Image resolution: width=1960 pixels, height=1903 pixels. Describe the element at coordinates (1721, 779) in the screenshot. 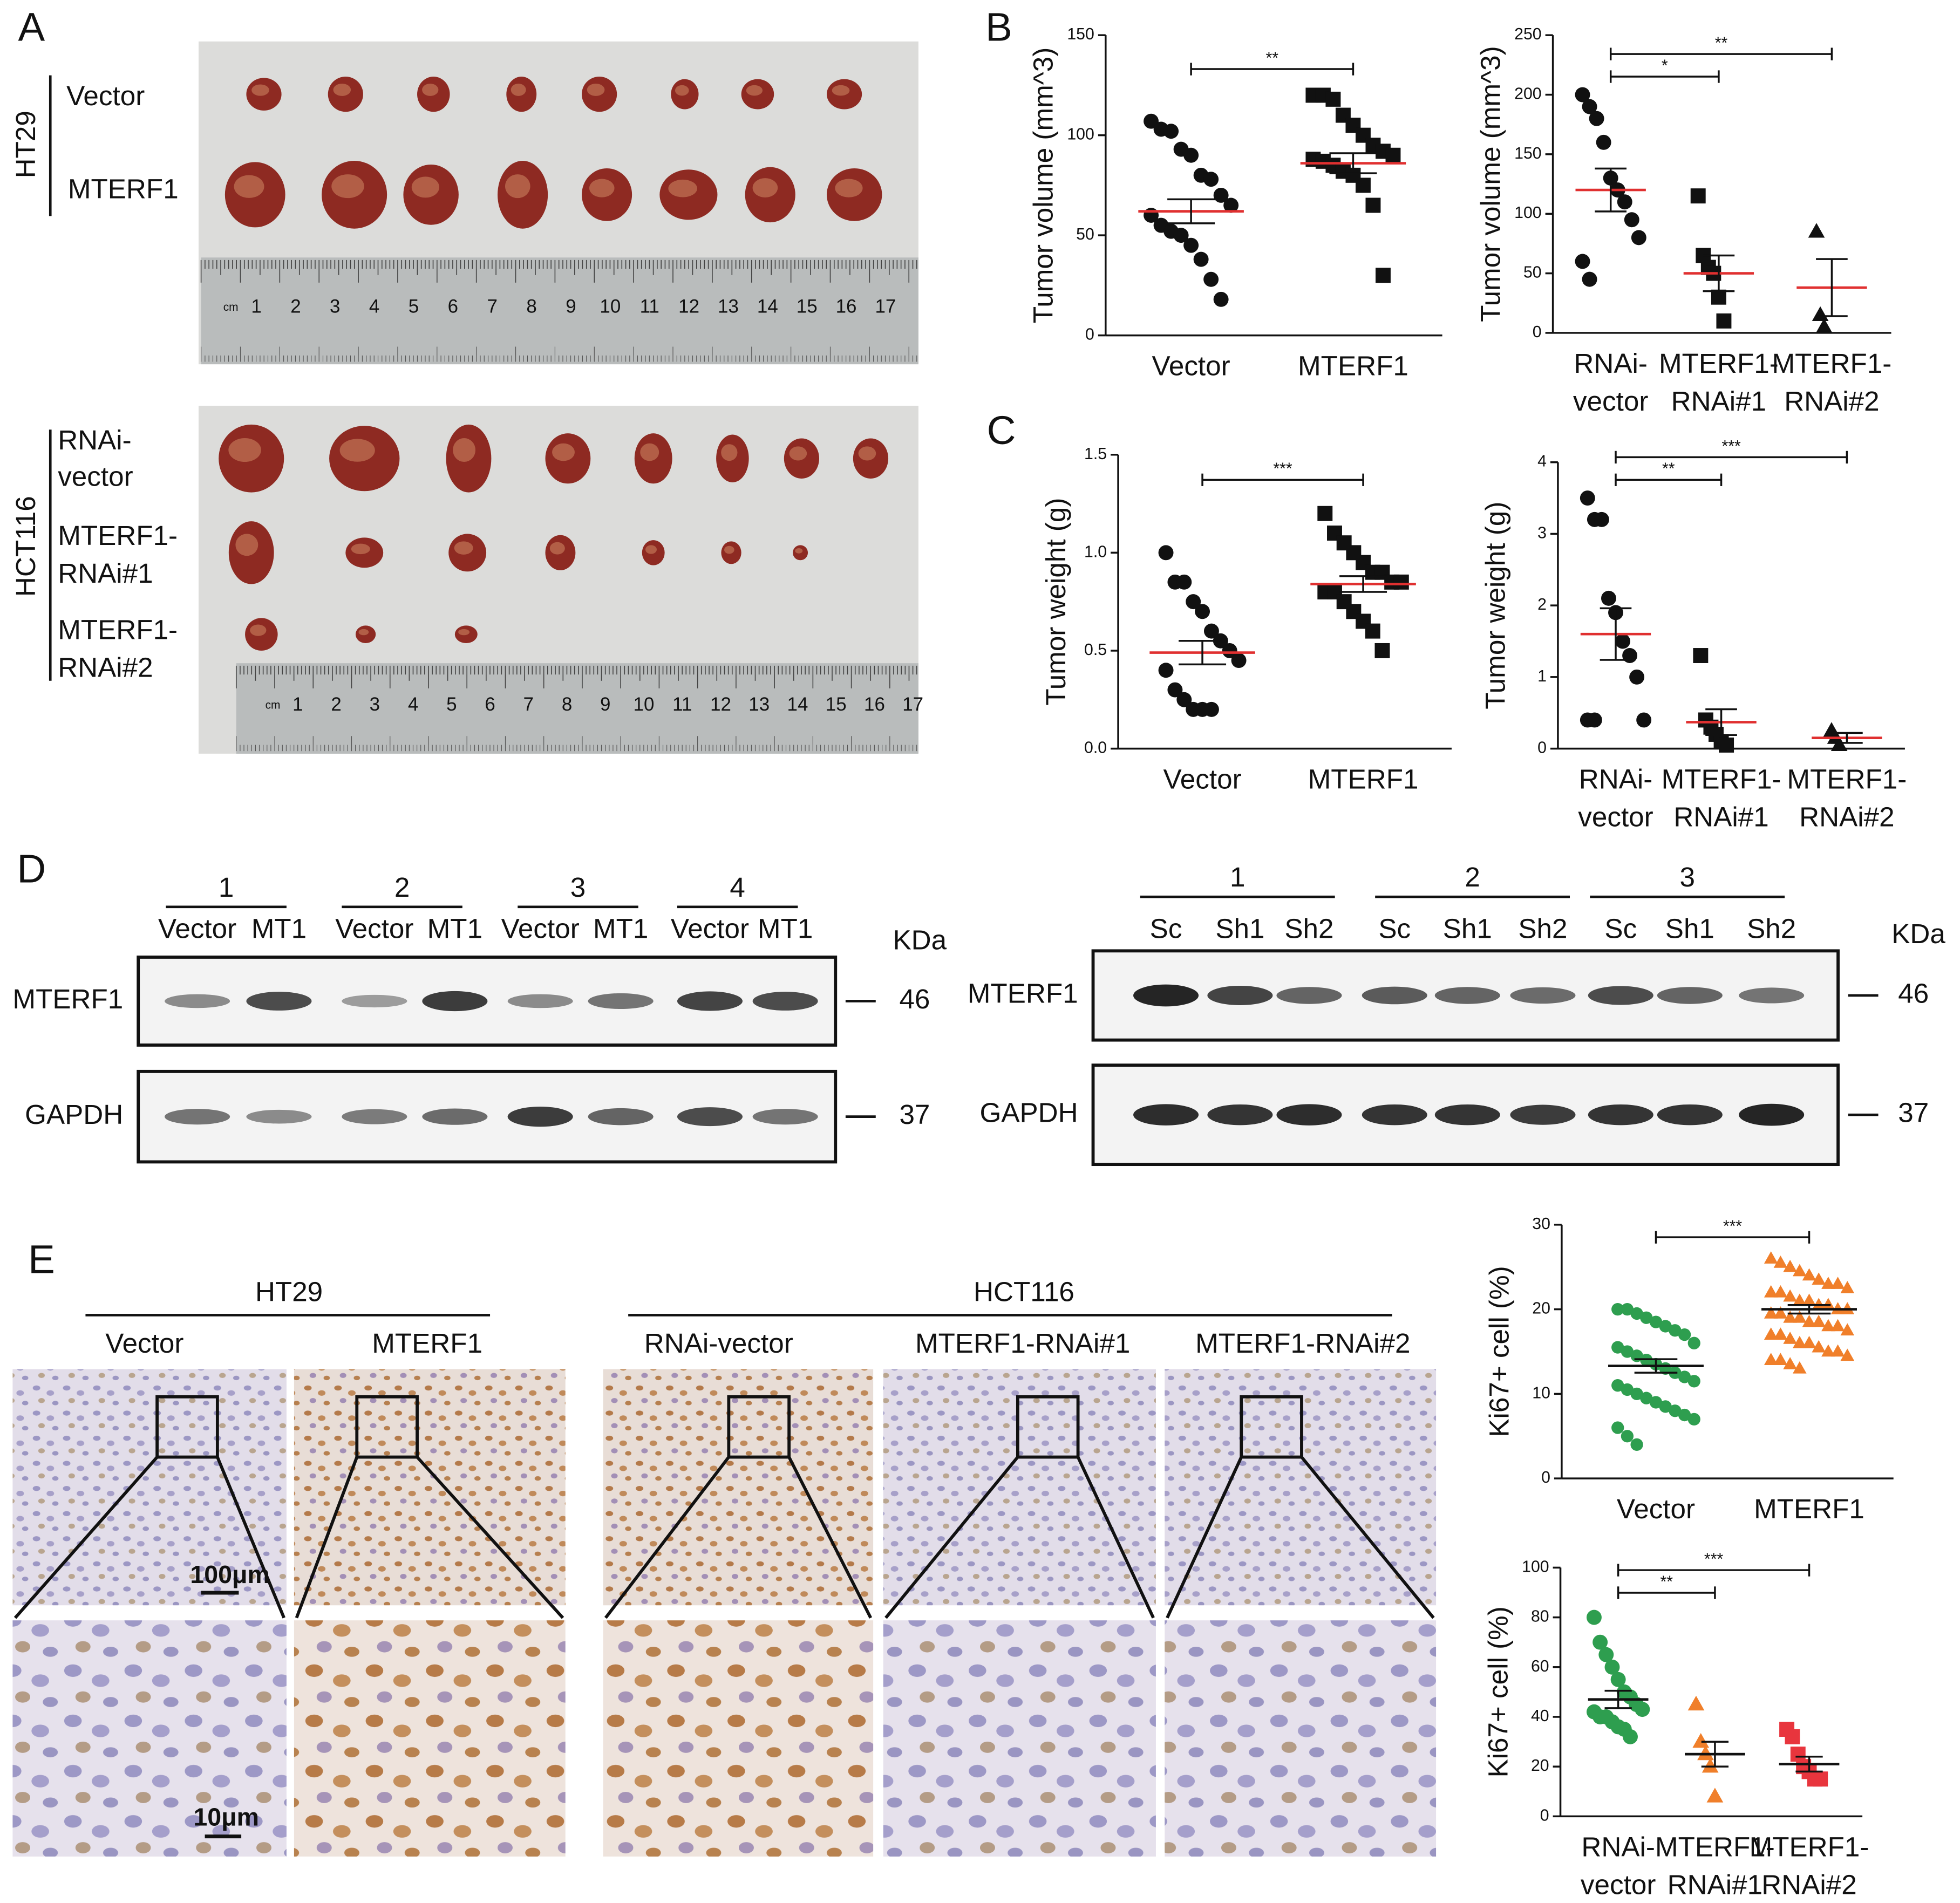

I see `x-tick-label: MTERF1-` at that location.